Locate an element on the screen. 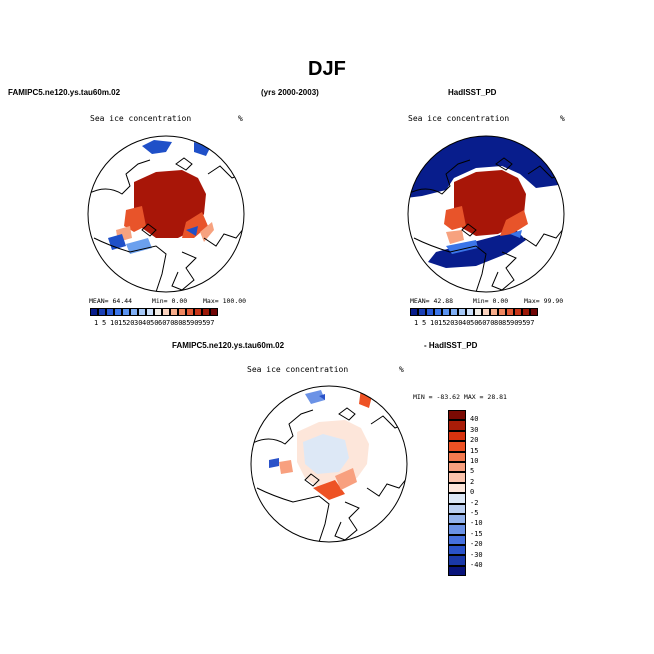  model-max-value: 100.00 is located at coordinates (234, 301).